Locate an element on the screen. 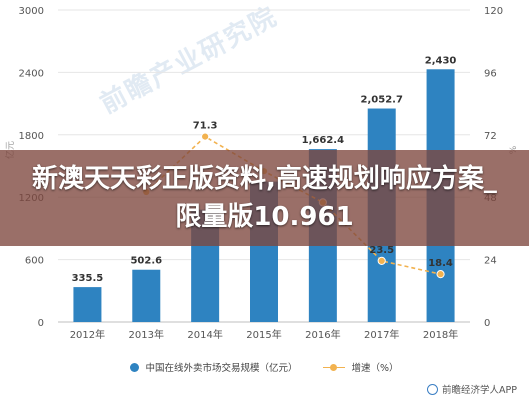 Image resolution: width=529 pixels, height=400 pixels. x-tick-label: 2013年 is located at coordinates (146, 334).